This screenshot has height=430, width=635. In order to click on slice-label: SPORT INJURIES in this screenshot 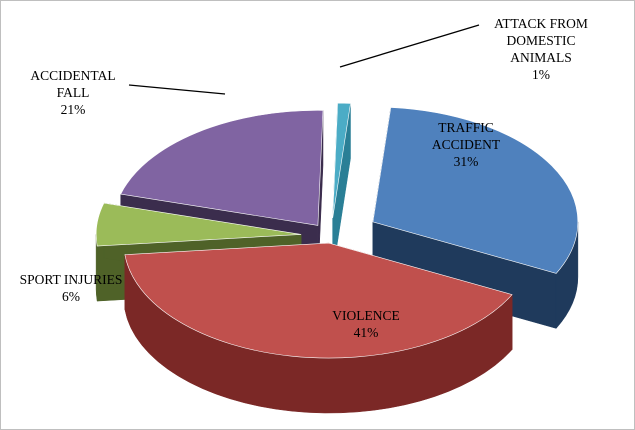, I will do `click(71, 279)`.